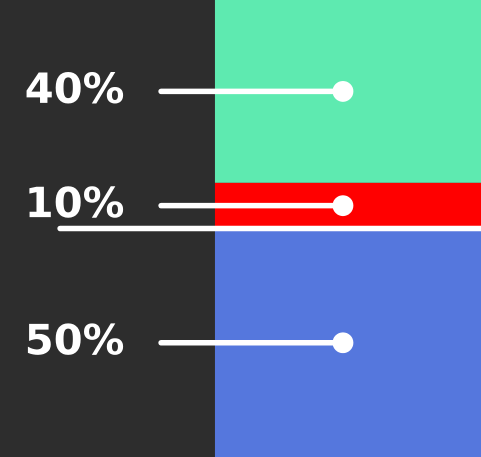 Image resolution: width=481 pixels, height=457 pixels. I want to click on data-label: 50%, so click(76, 339).